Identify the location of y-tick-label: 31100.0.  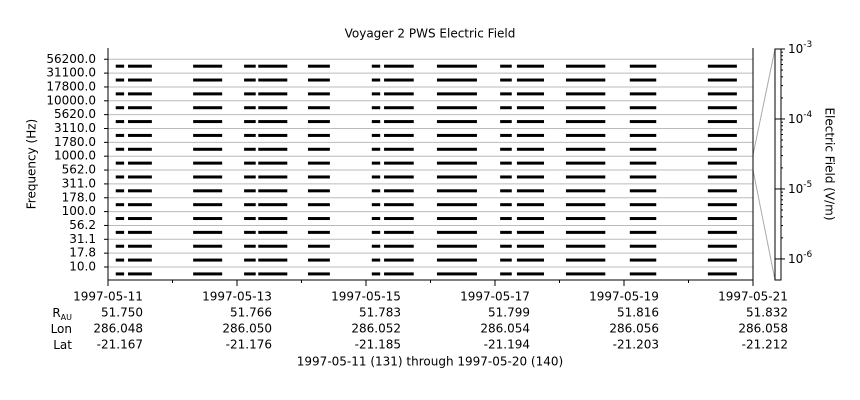
(71, 73).